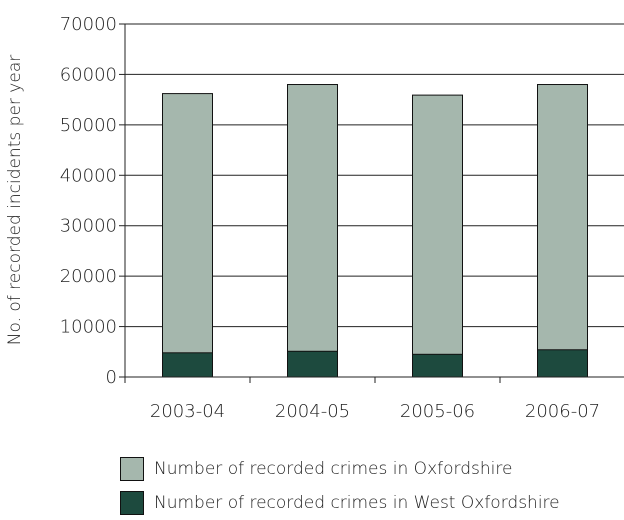 Image resolution: width=624 pixels, height=520 pixels. What do you see at coordinates (88, 24) in the screenshot?
I see `y-tick-label-7: 70000` at bounding box center [88, 24].